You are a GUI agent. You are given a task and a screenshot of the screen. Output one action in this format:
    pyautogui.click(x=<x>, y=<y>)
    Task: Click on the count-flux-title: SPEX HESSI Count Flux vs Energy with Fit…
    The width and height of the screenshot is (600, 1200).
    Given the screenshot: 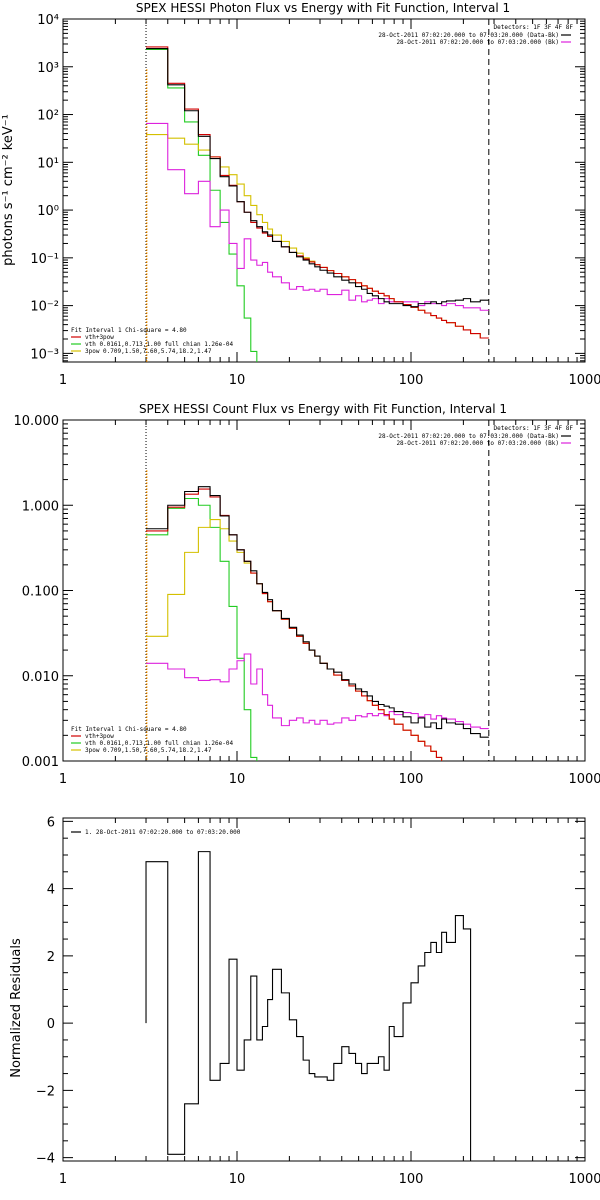 What is the action you would take?
    pyautogui.click(x=323, y=409)
    